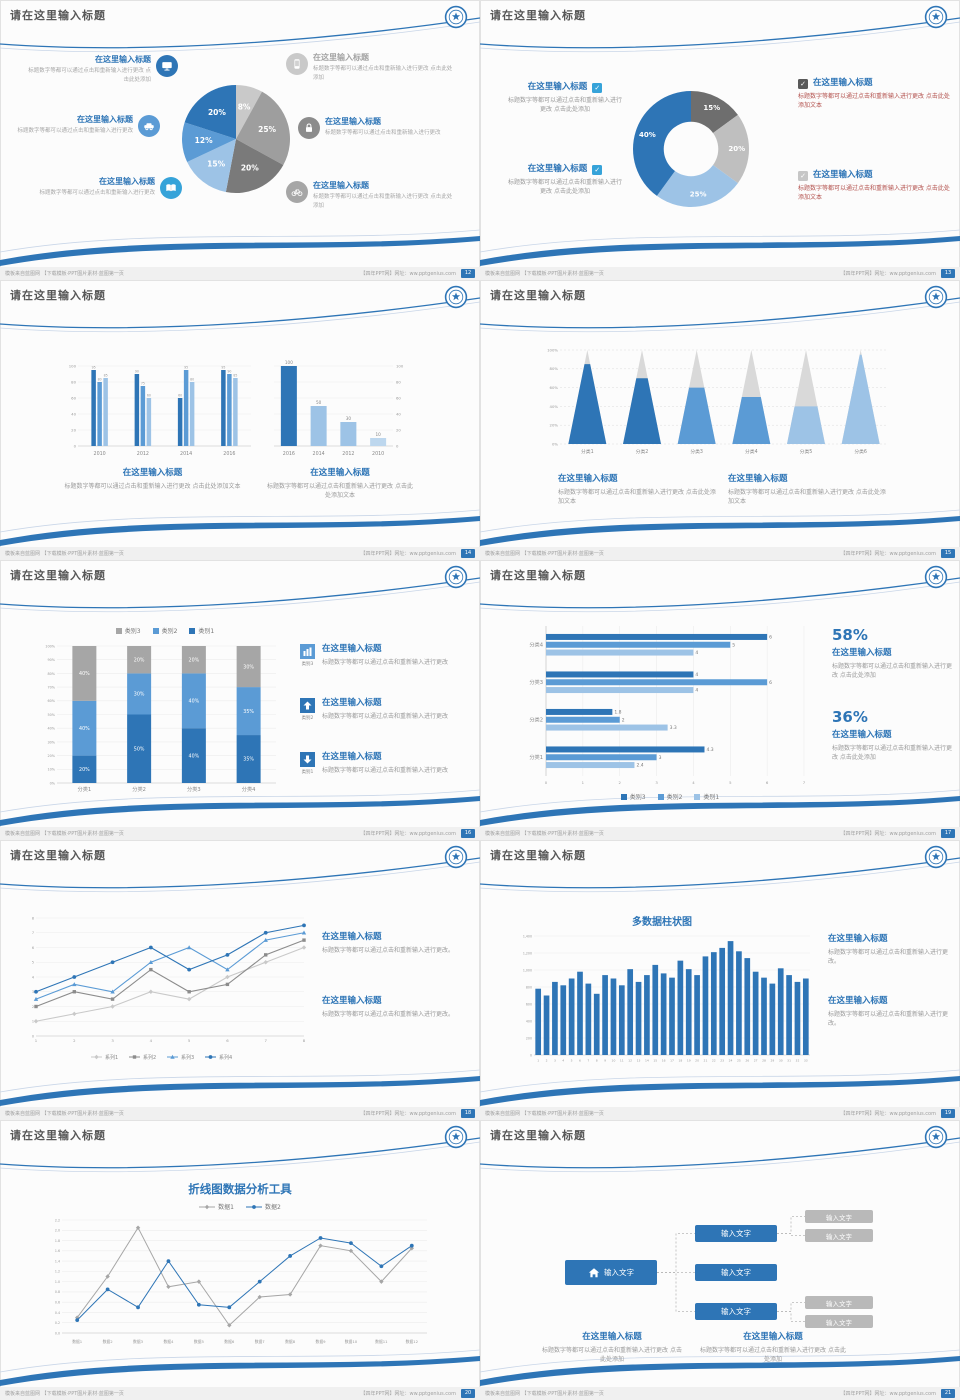 The width and height of the screenshot is (960, 1400). Describe the element at coordinates (225, 1057) in the screenshot. I see `svg-text: 系列4` at that location.